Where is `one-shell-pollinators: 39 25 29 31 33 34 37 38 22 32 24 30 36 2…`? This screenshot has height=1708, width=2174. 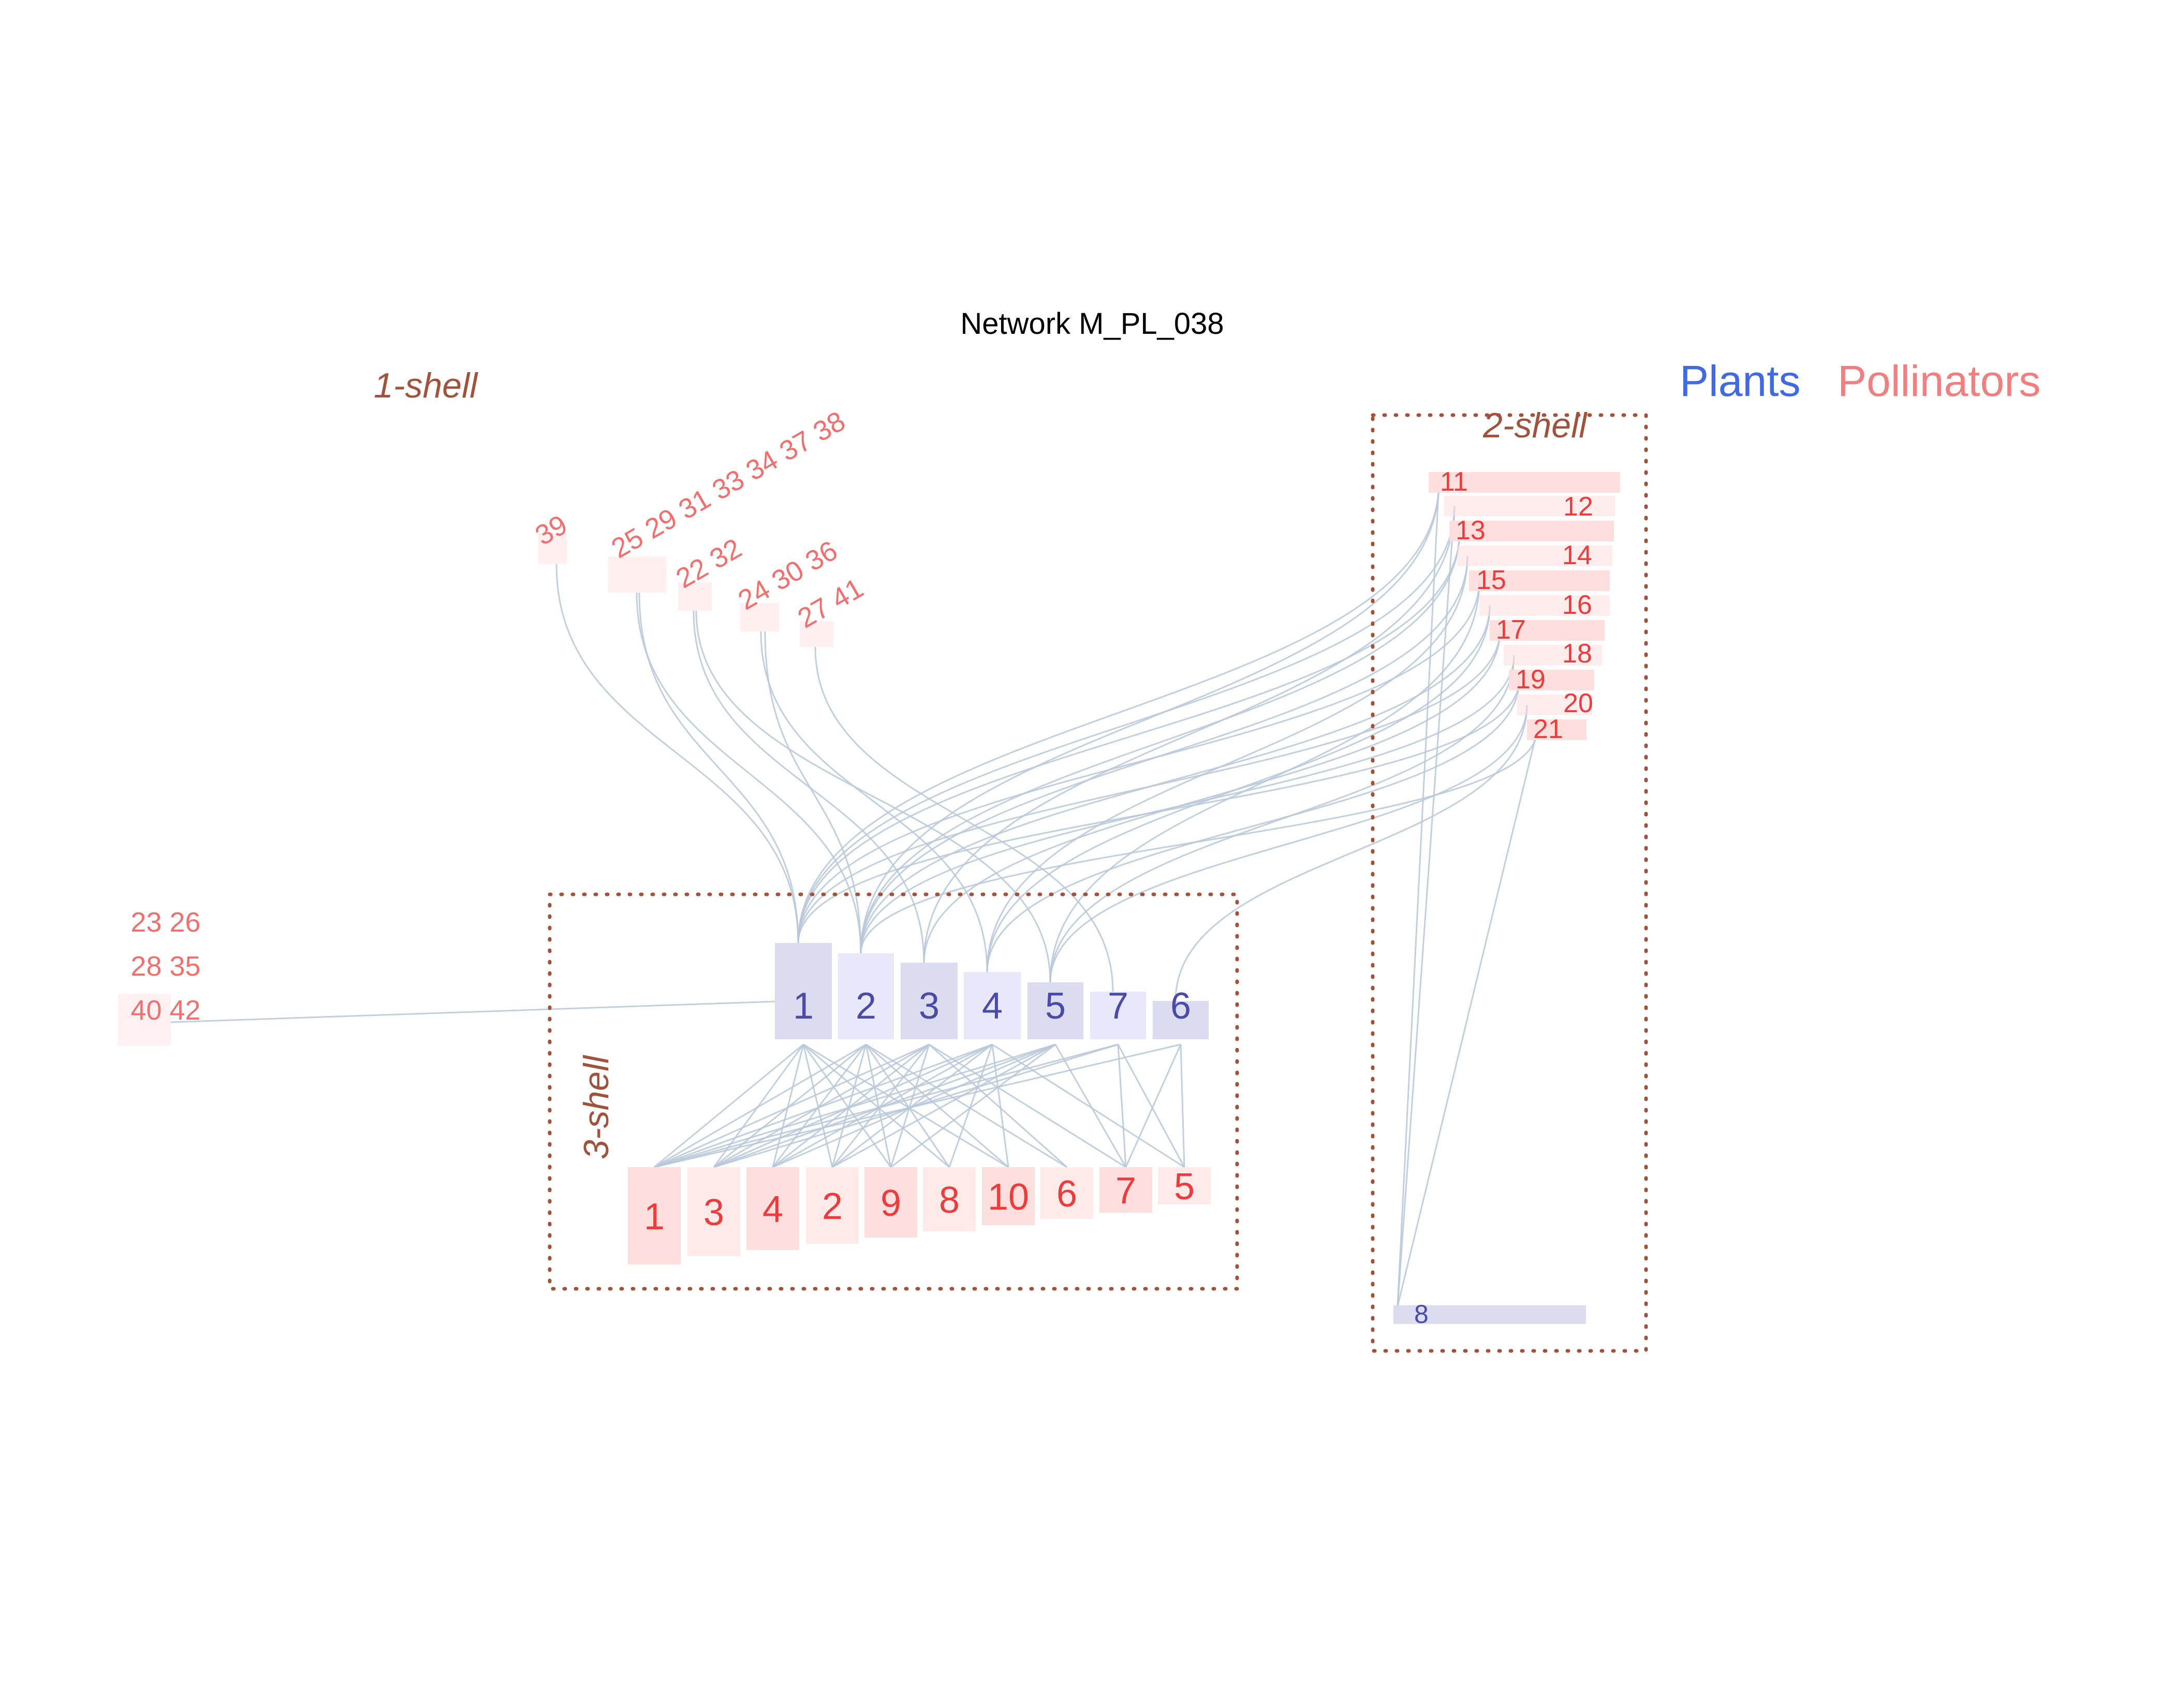 one-shell-pollinators: 39 25 29 31 33 34 37 38 22 32 24 30 36 2… is located at coordinates (699, 526).